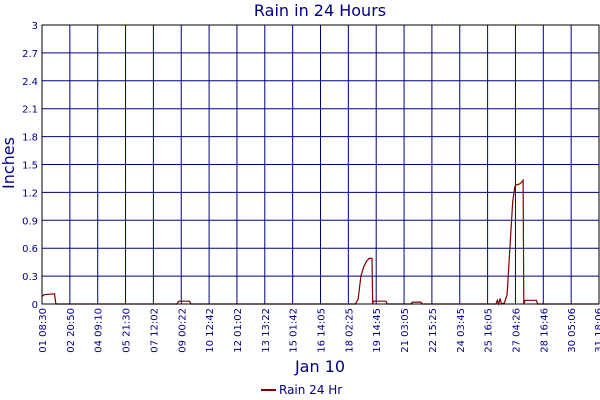  What do you see at coordinates (30, 221) in the screenshot?
I see `y-tick-label: 0.9` at bounding box center [30, 221].